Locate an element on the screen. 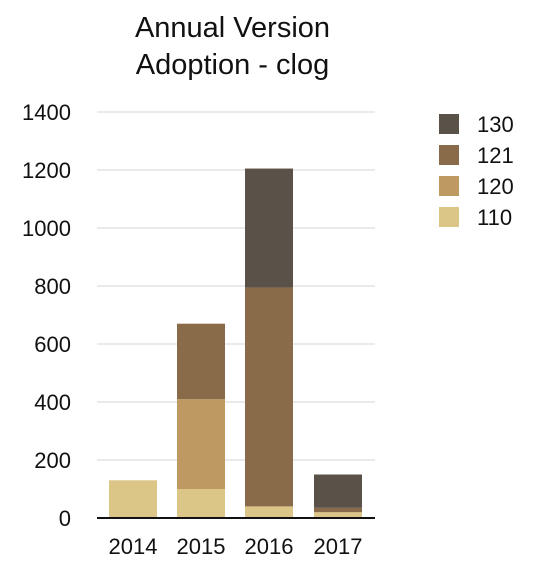 Image resolution: width=540 pixels, height=572 pixels. chart-title: Annual Version Adoption - clog is located at coordinates (232, 47).